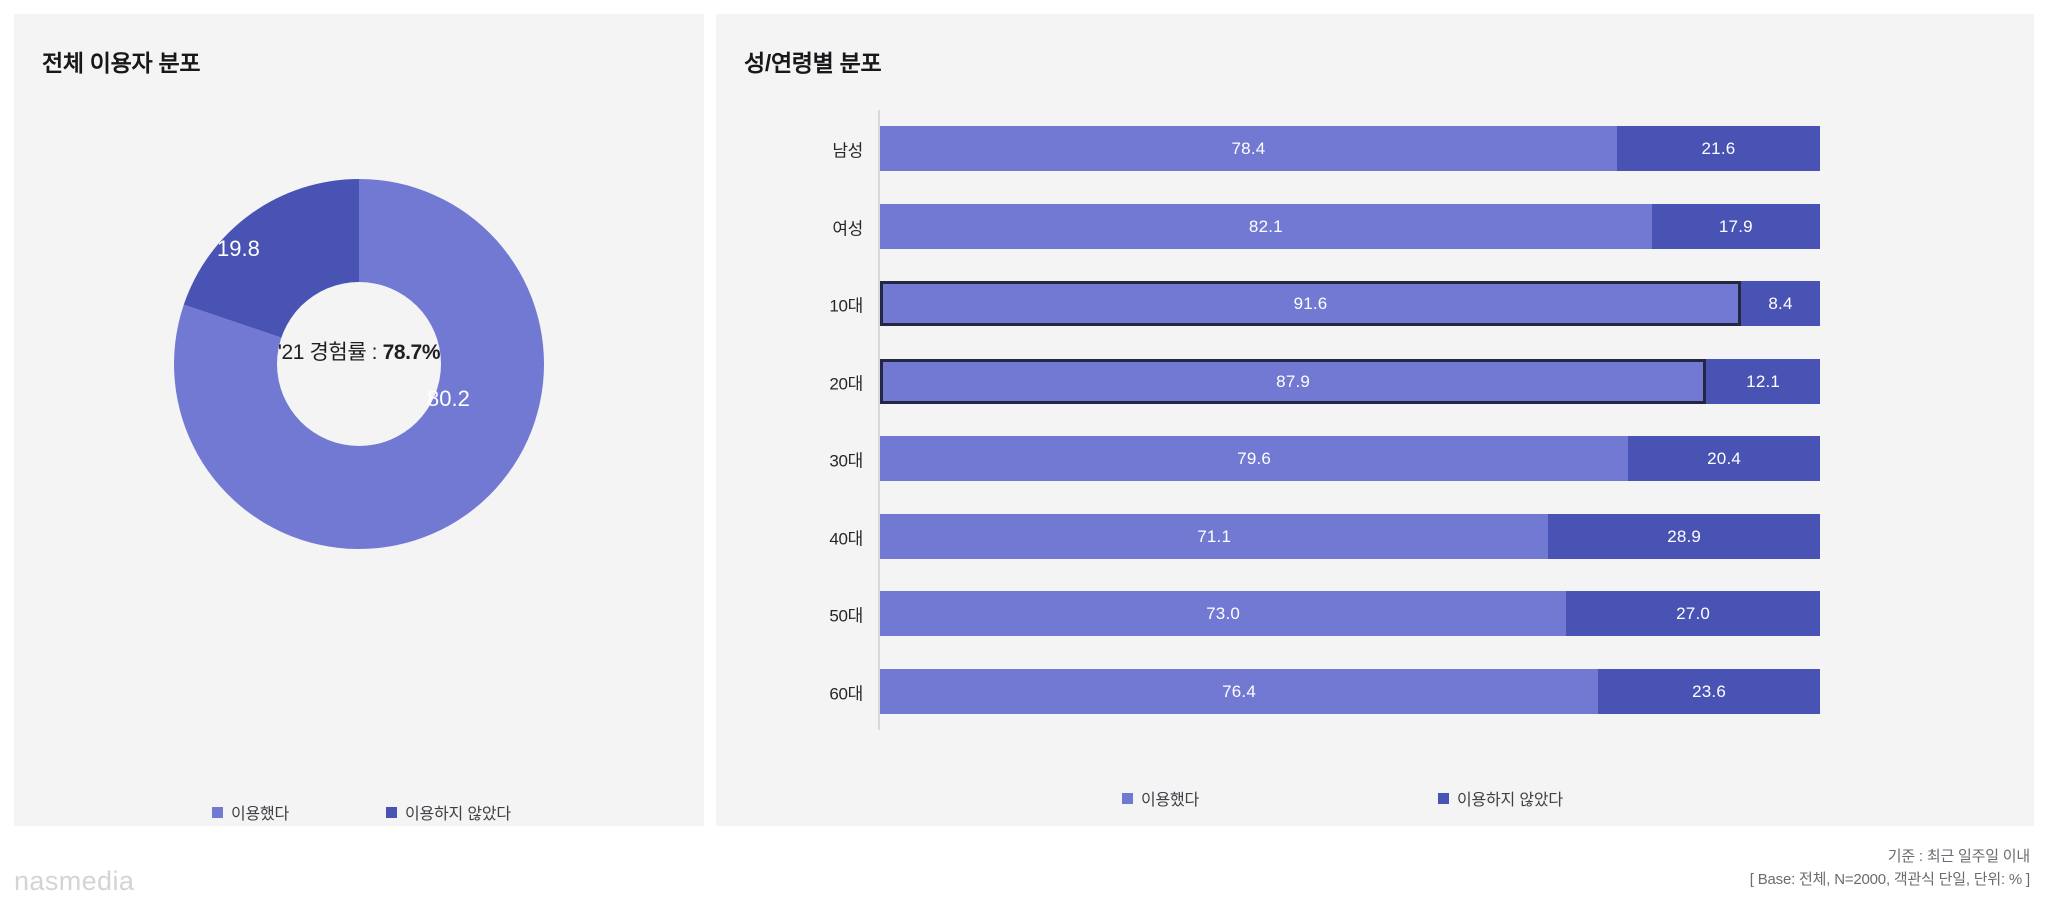 The height and width of the screenshot is (919, 2048). Describe the element at coordinates (847, 228) in the screenshot. I see `bar-category-label: 여성` at that location.